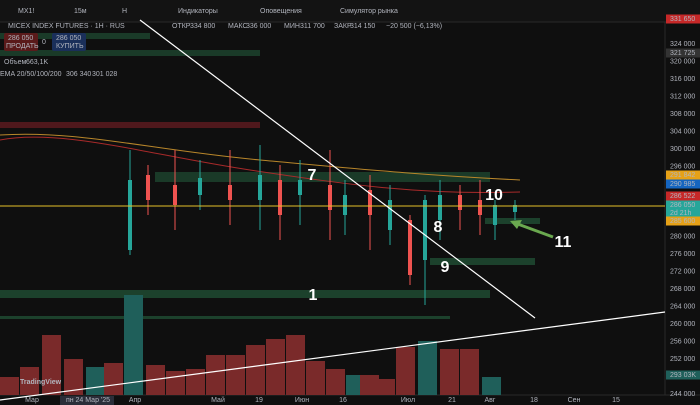  What do you see at coordinates (534, 400) in the screenshot?
I see `time-tick-label: 18` at bounding box center [534, 400].